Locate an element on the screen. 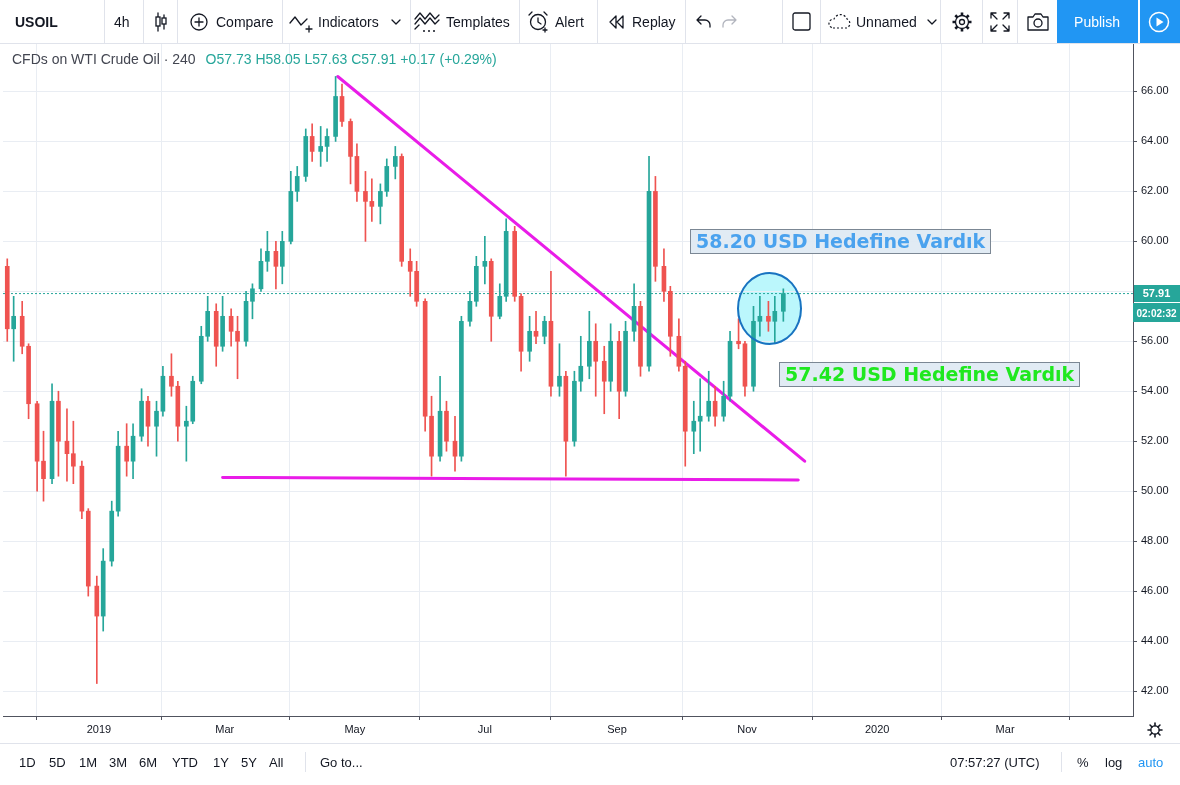 Image resolution: width=1180 pixels, height=785 pixels. text: 4h is located at coordinates (122, 22).